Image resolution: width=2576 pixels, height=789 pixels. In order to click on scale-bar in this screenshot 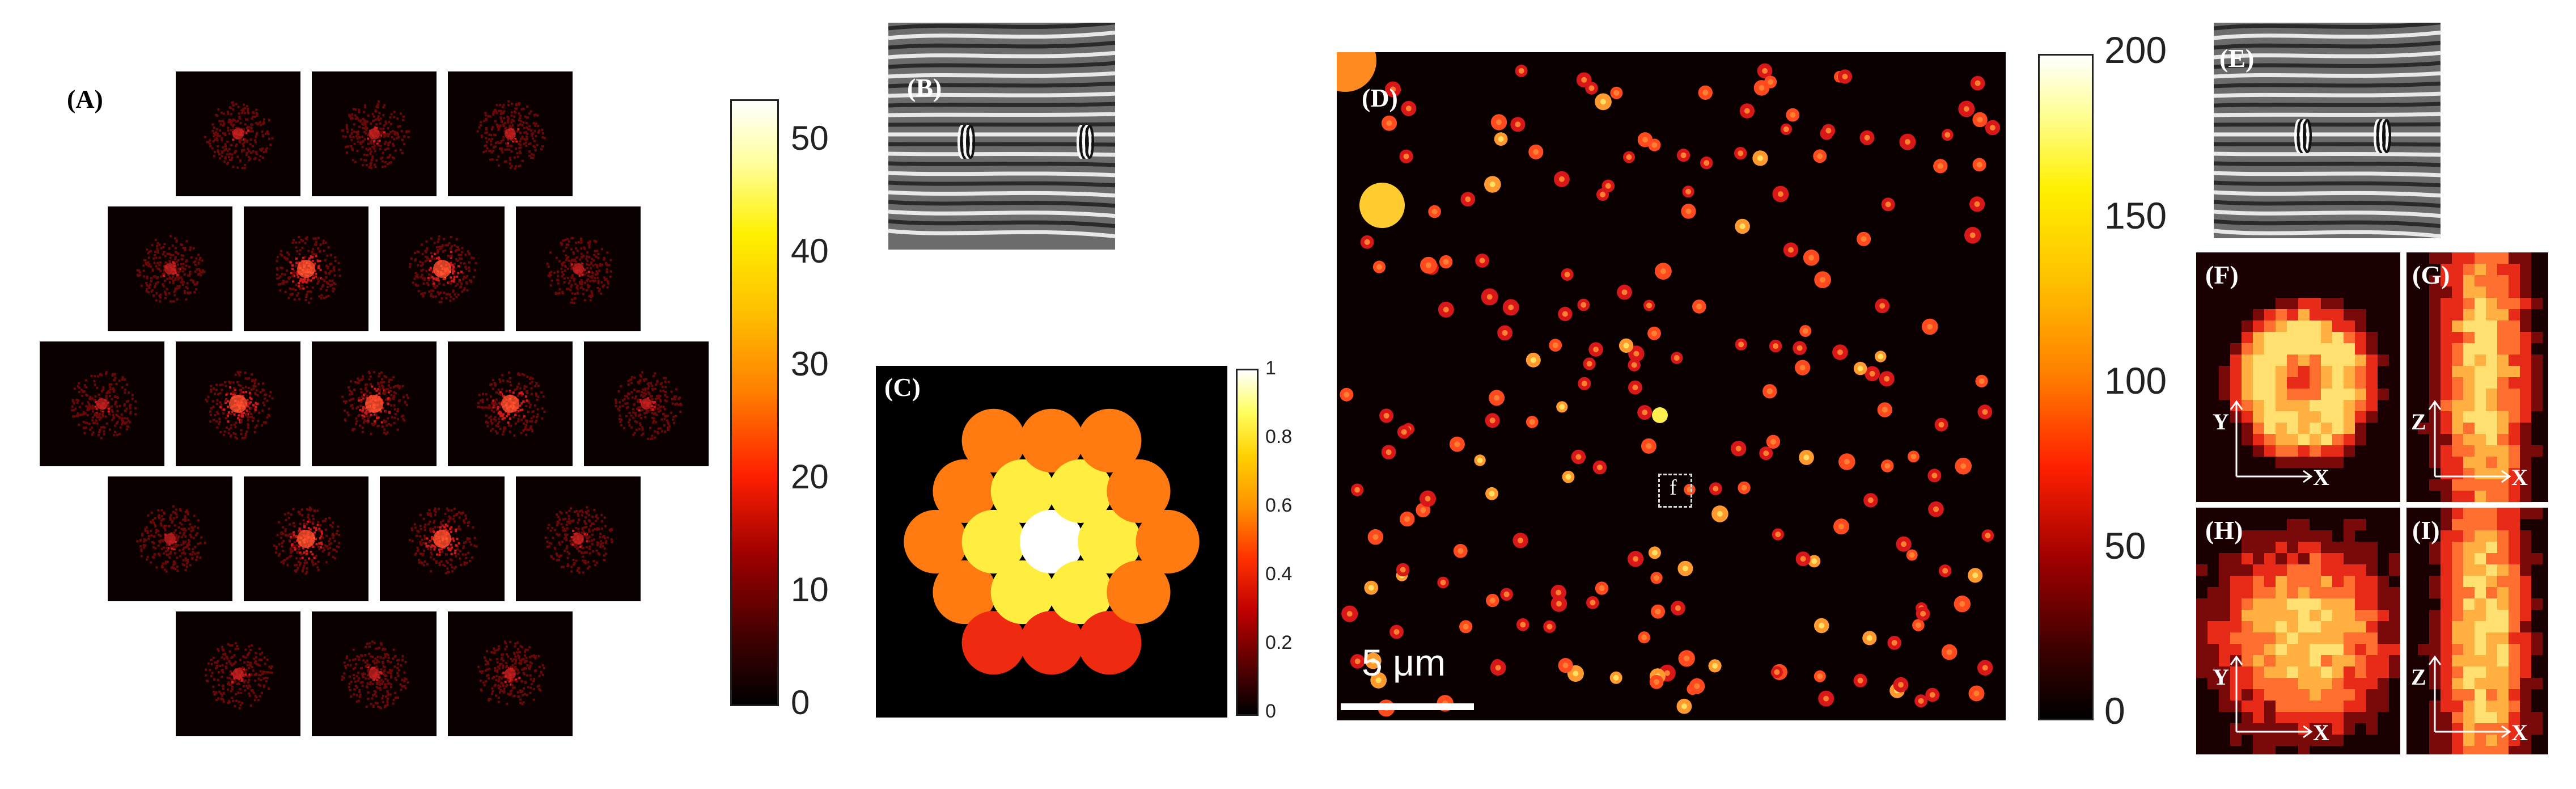, I will do `click(1408, 706)`.